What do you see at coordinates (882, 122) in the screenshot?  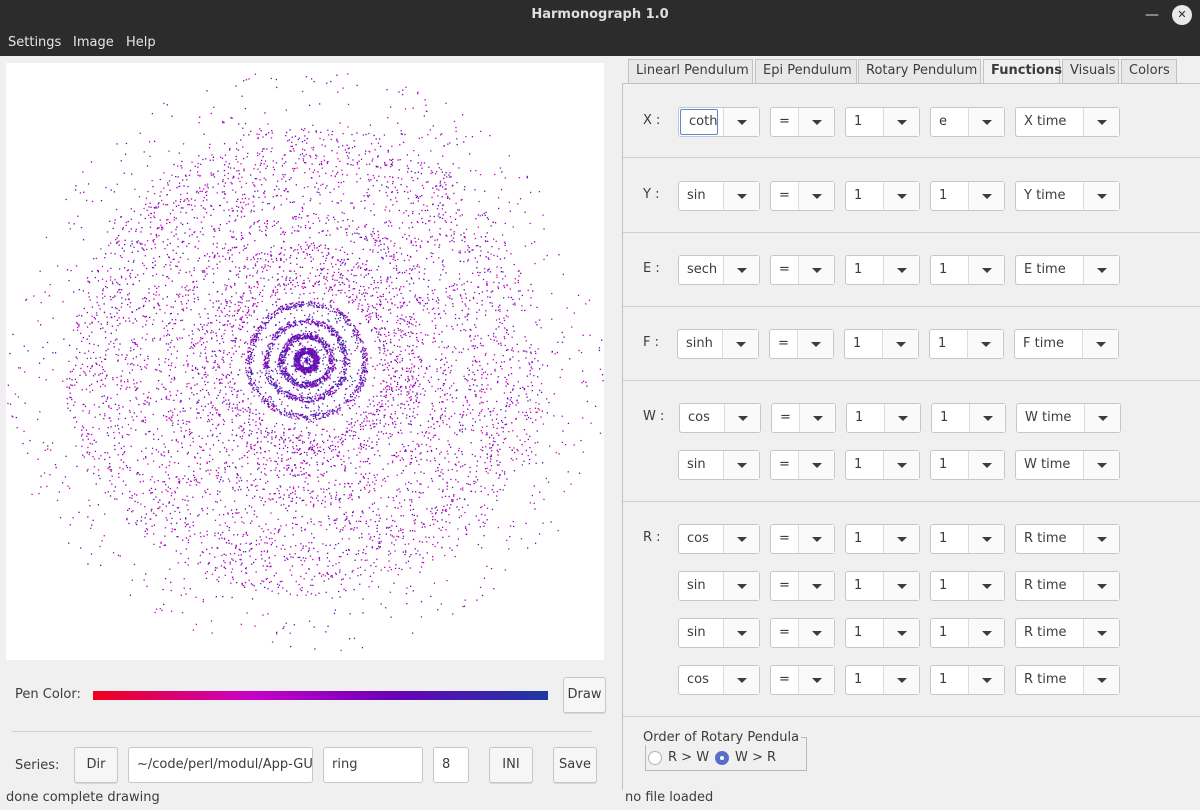 I see `x-factor-select: 1` at bounding box center [882, 122].